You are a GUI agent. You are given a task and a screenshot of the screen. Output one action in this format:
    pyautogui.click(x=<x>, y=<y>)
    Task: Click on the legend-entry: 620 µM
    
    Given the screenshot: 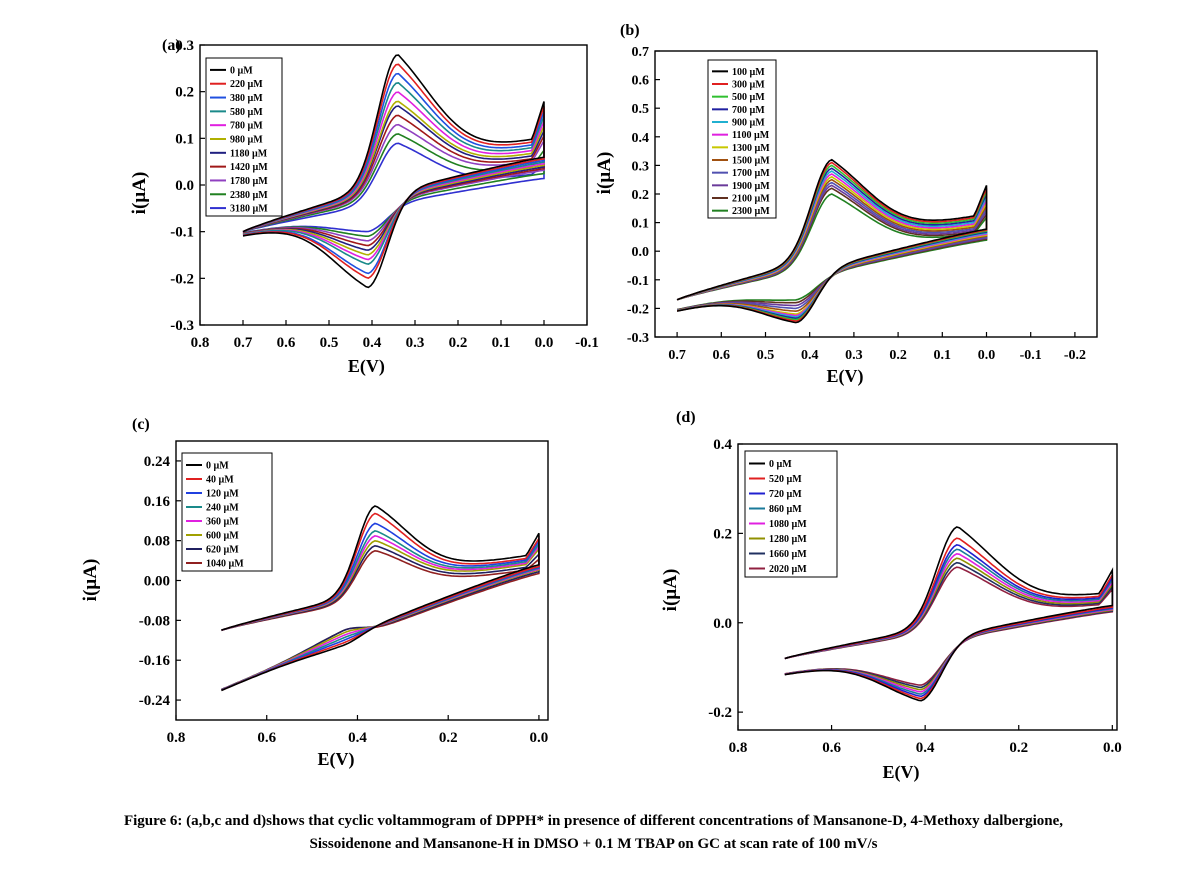 What is the action you would take?
    pyautogui.click(x=222, y=550)
    